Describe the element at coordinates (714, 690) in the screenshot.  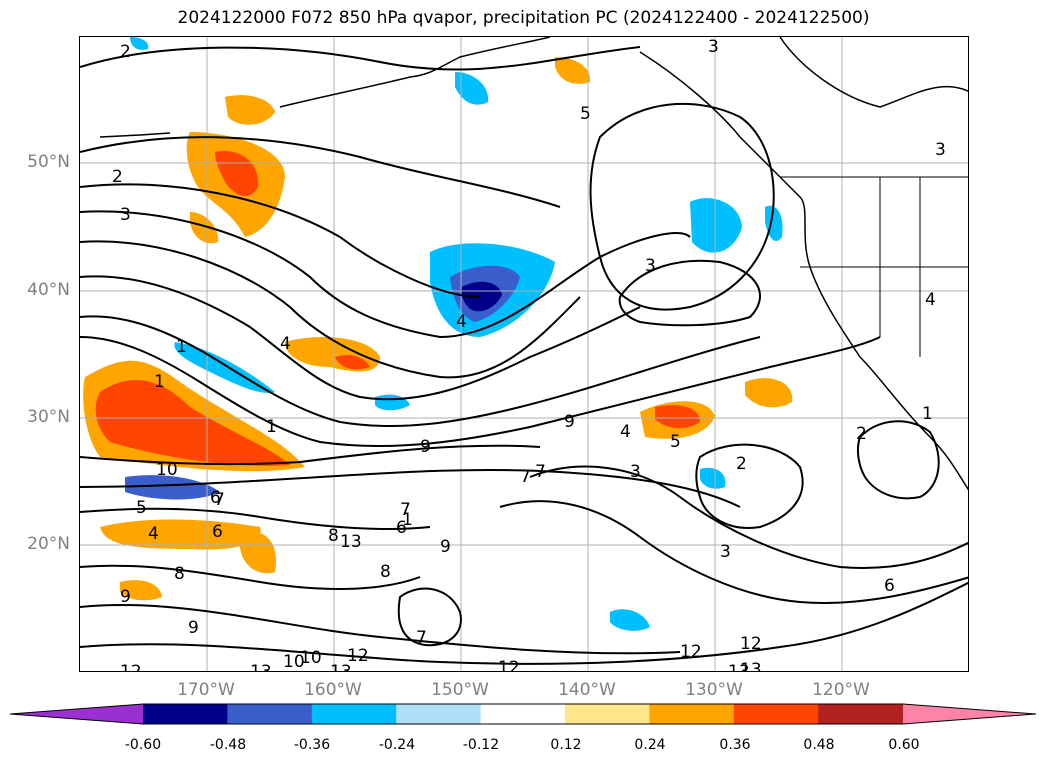
I see `lon-label-130w: 130°W` at that location.